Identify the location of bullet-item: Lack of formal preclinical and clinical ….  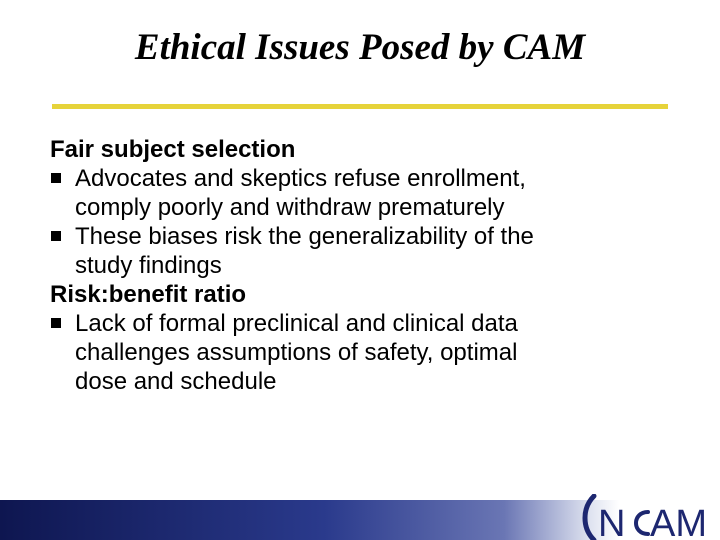
(370, 352).